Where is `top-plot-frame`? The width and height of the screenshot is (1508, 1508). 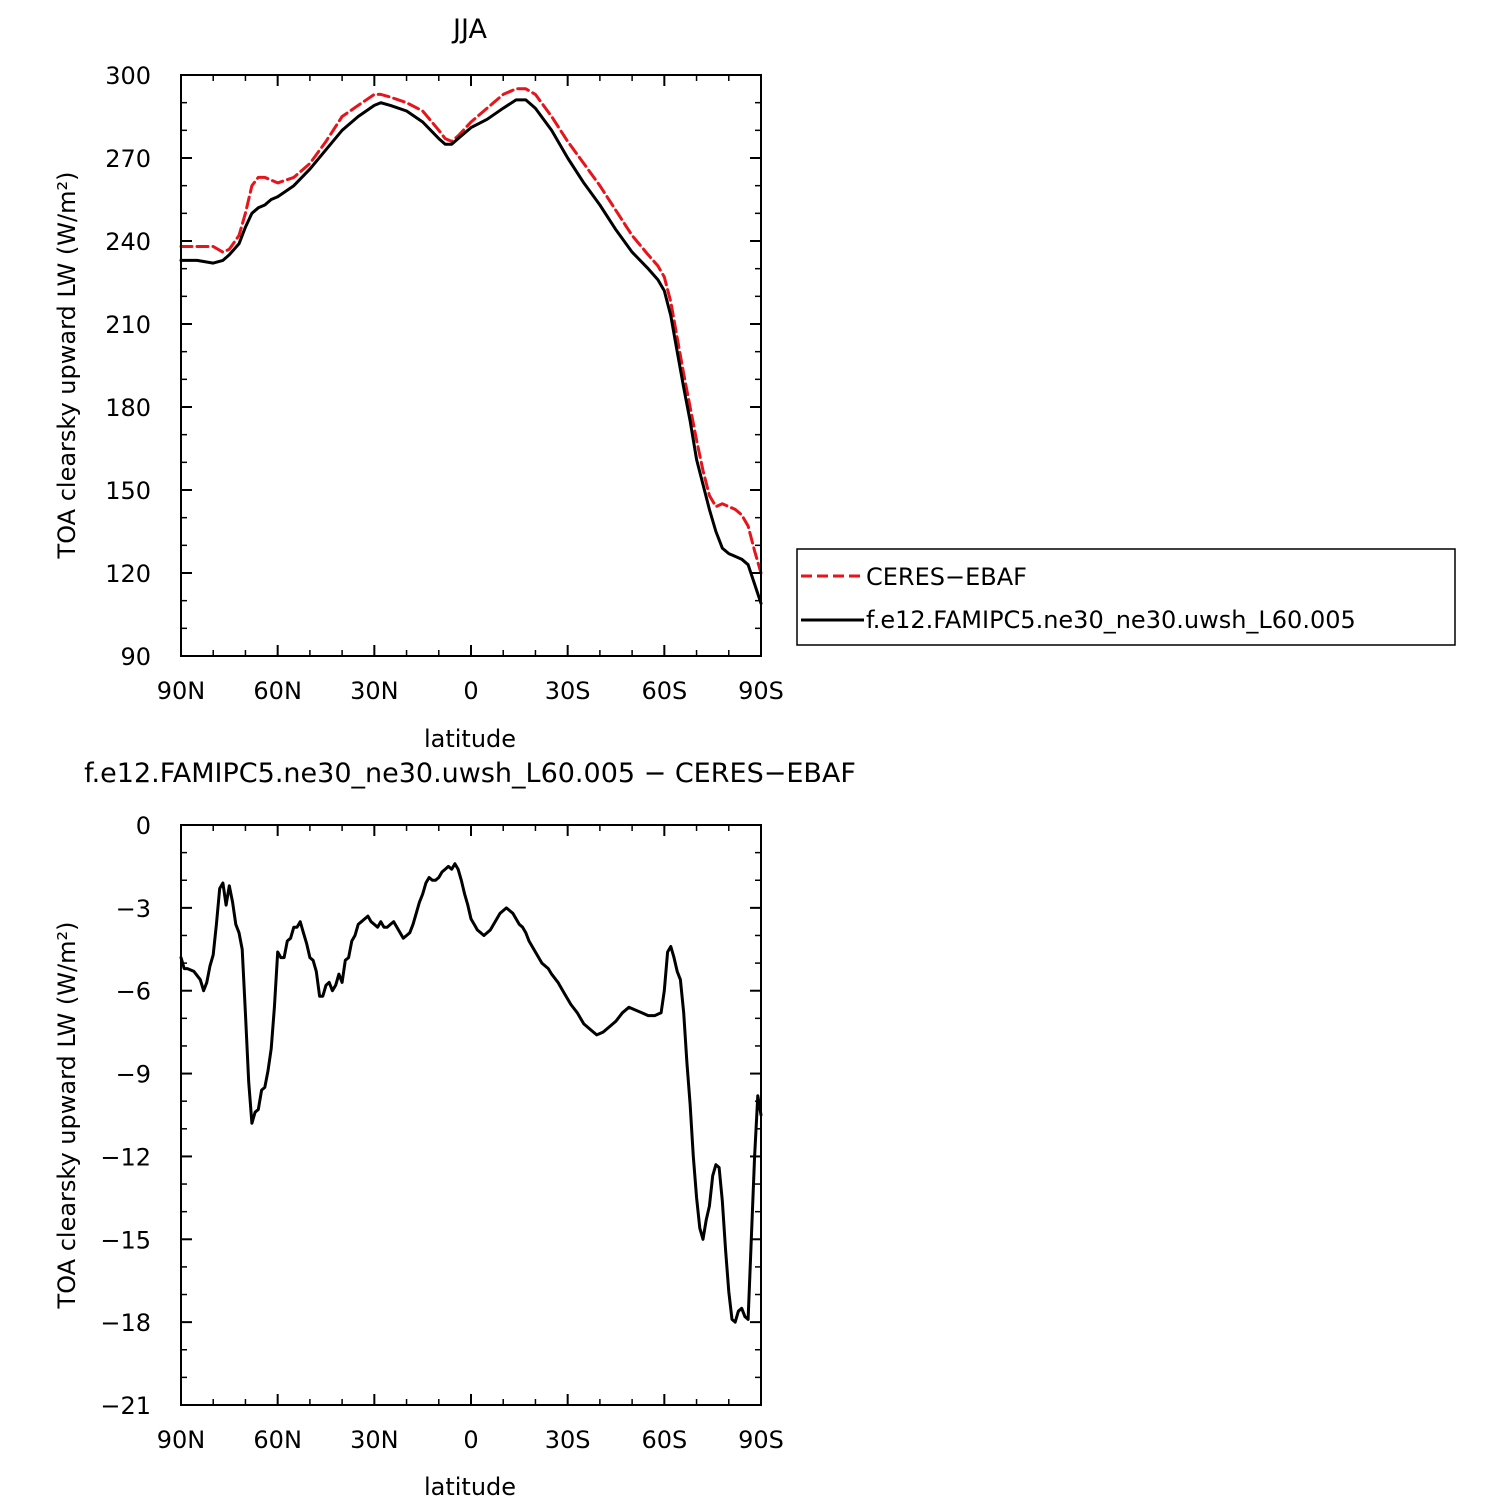
top-plot-frame is located at coordinates (471, 365).